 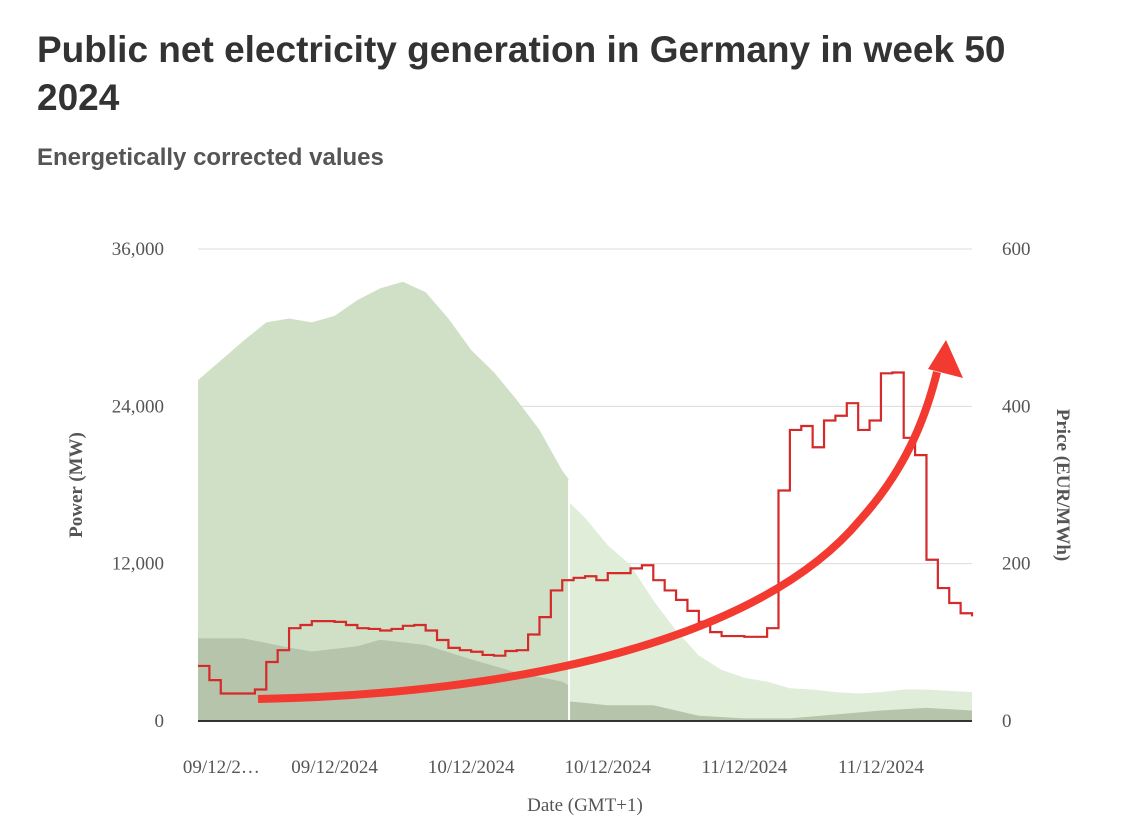 What do you see at coordinates (1007, 721) in the screenshot?
I see `y2-tick-label: 0` at bounding box center [1007, 721].